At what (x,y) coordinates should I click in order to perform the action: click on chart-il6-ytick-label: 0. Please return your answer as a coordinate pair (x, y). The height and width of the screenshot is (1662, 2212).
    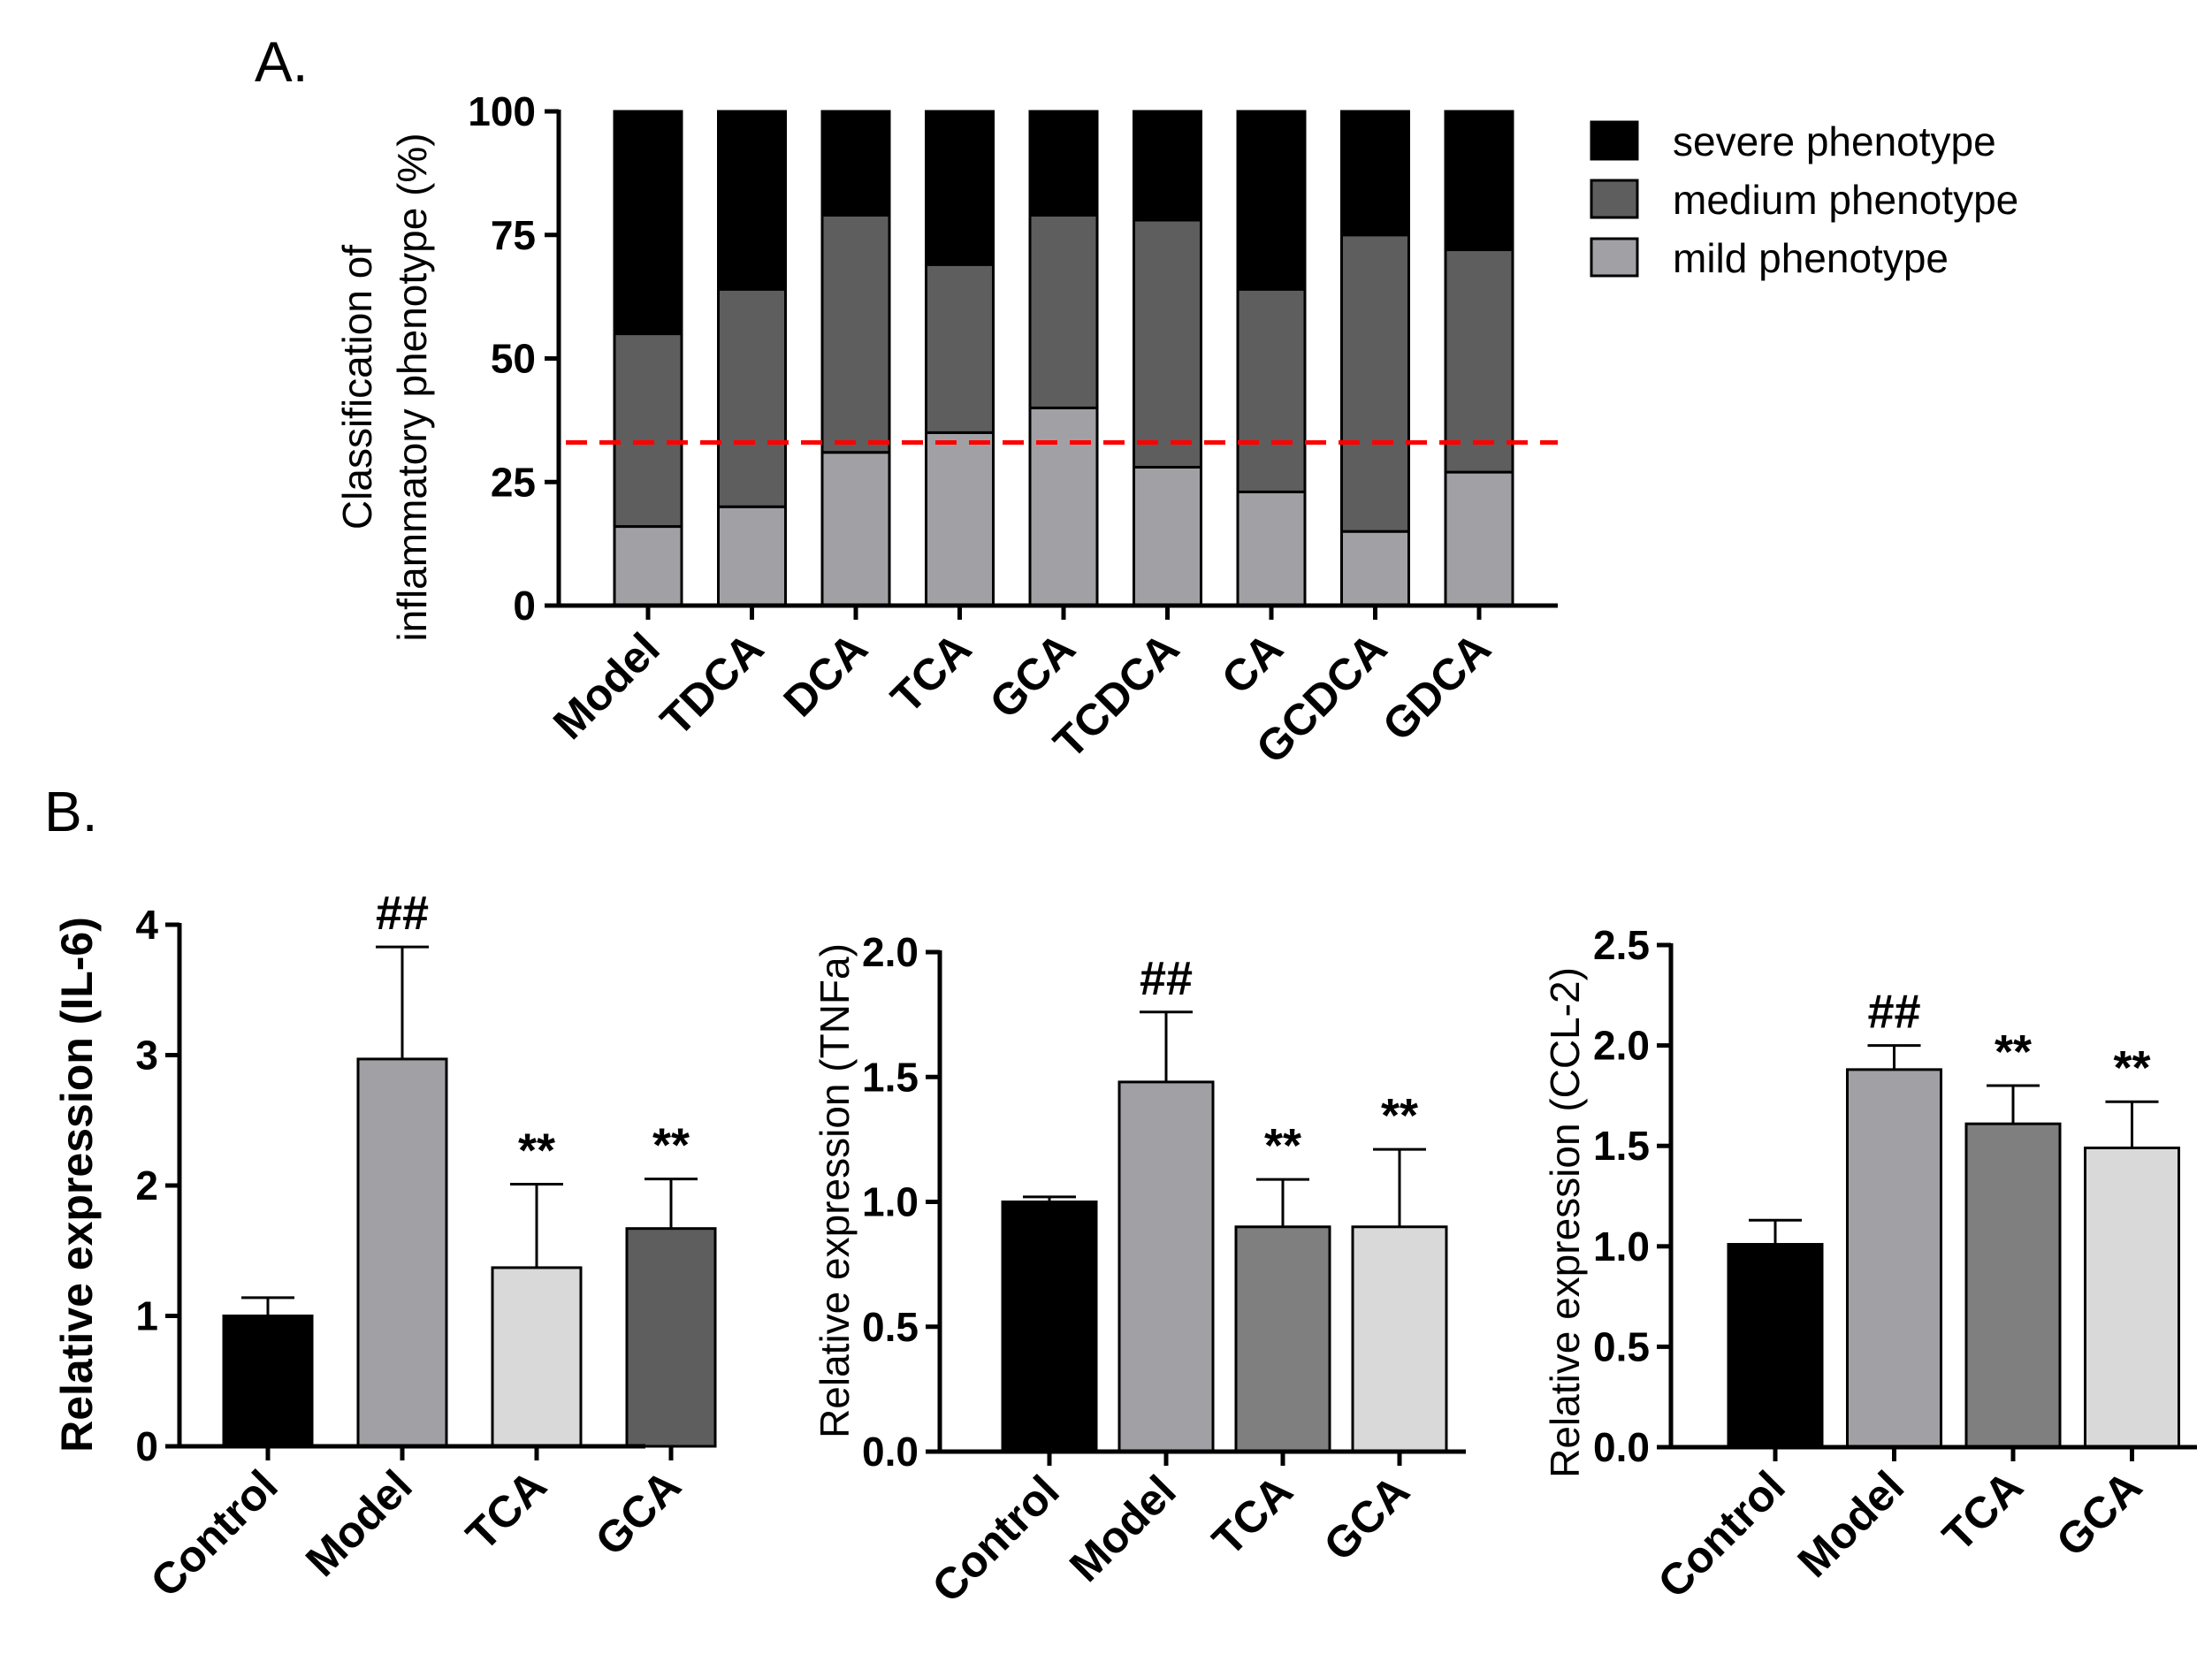
    Looking at the image, I should click on (146, 1446).